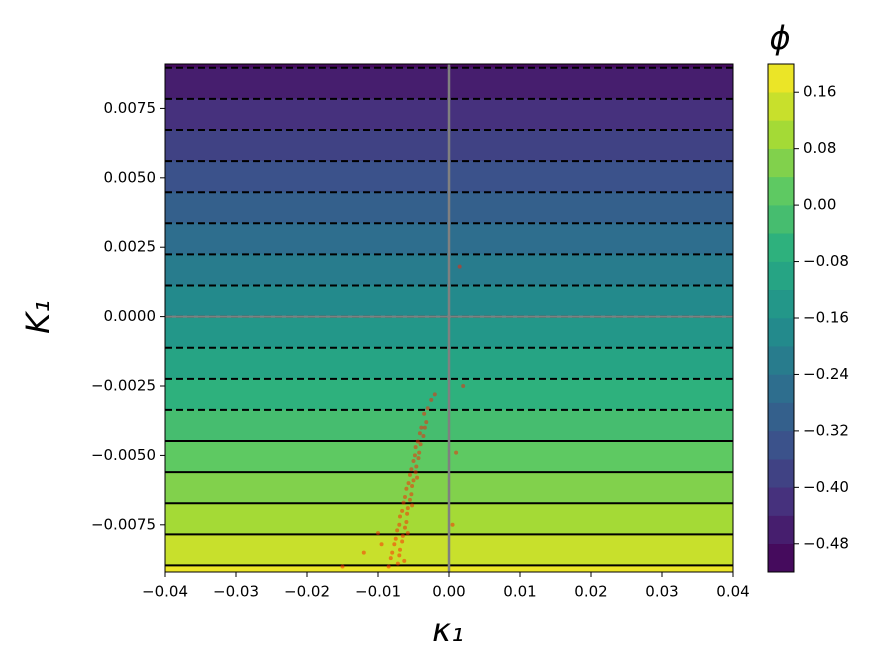  What do you see at coordinates (130, 316) in the screenshot?
I see `y-tick-label: 0.0000` at bounding box center [130, 316].